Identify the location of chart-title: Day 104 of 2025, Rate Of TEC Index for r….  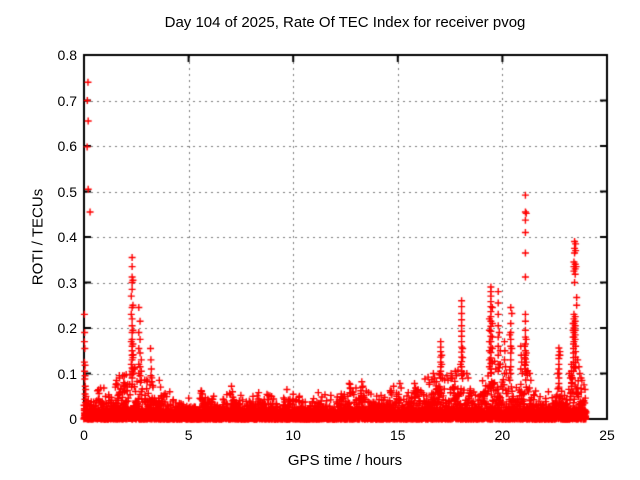
(345, 22).